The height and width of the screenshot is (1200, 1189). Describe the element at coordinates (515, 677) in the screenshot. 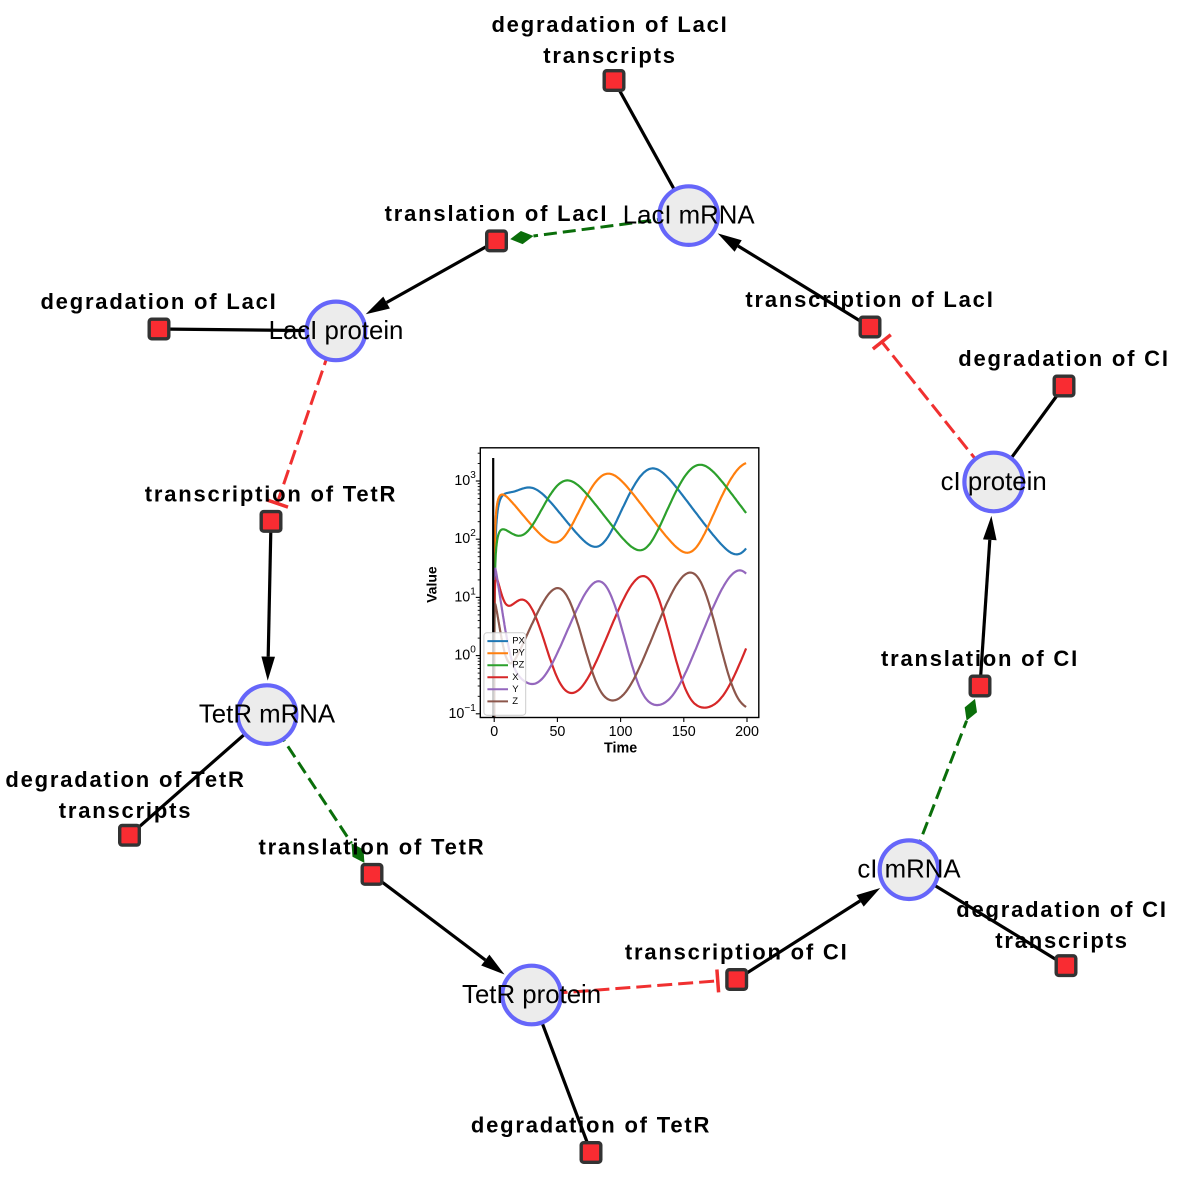

I see `svg-text: X` at that location.